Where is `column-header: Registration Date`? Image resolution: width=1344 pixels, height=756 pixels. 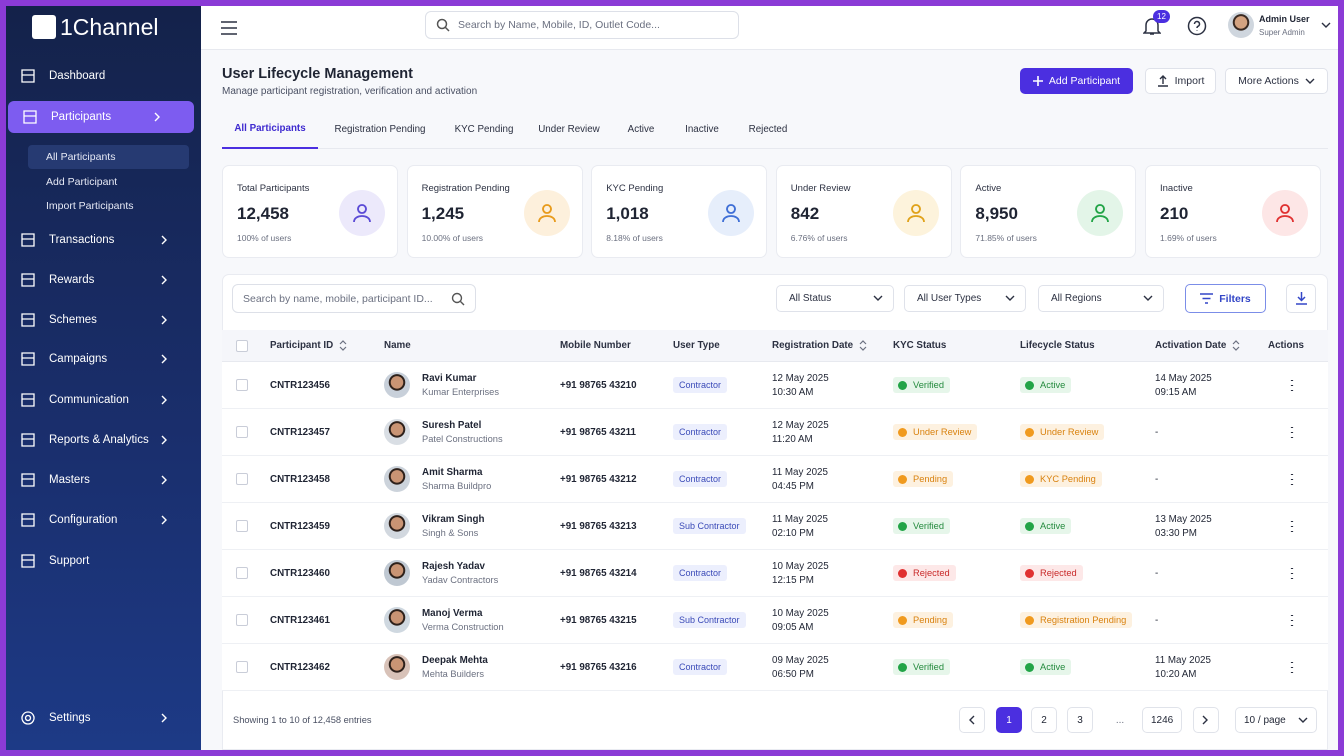
column-header: Registration Date is located at coordinates (819, 345).